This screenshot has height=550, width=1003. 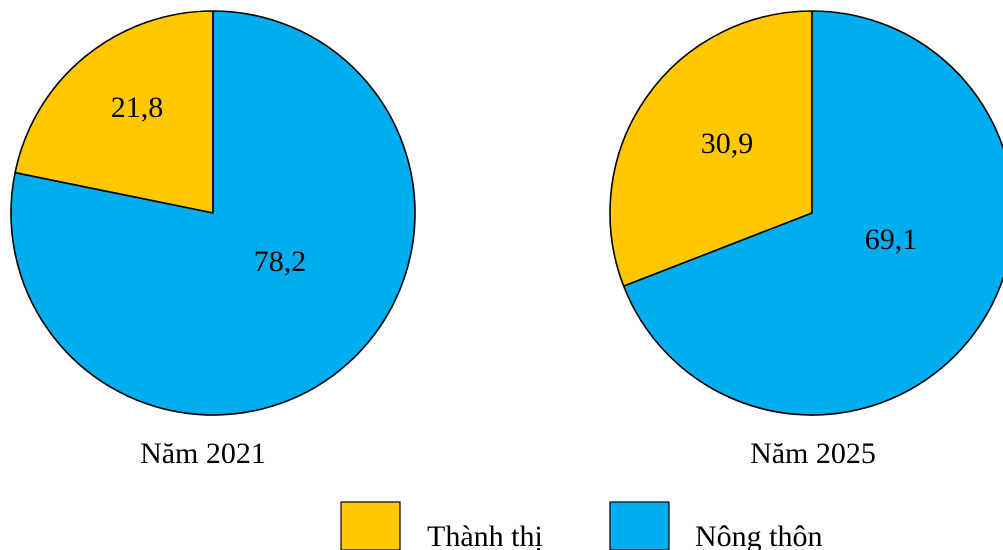 I want to click on legend-swatch-nong-thon, so click(x=639, y=525).